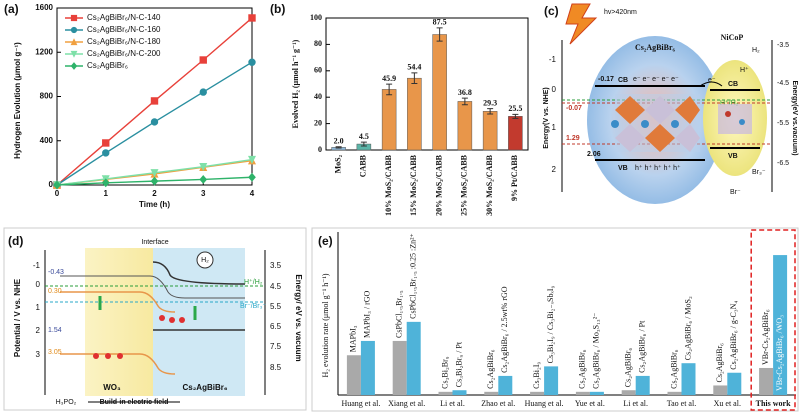  I want to click on field-label: Build-in electric field, so click(134, 402).